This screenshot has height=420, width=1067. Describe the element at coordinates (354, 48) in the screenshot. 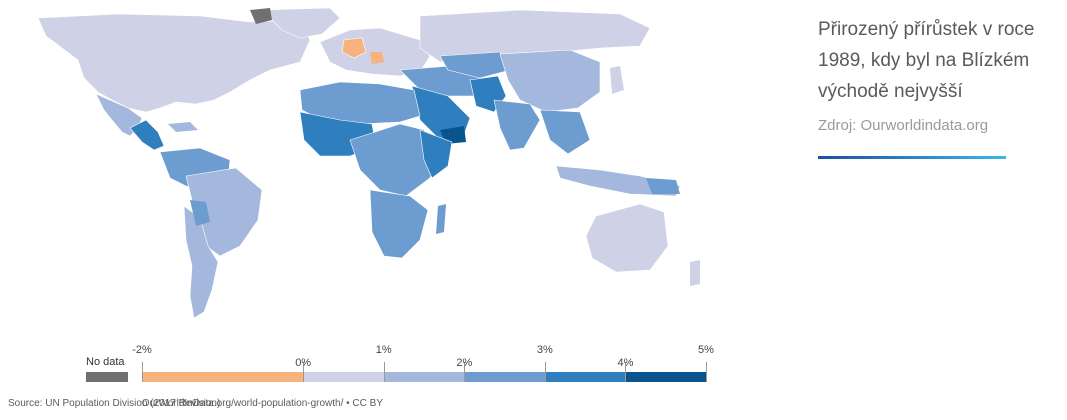

I see `region-central-europe-negative` at that location.